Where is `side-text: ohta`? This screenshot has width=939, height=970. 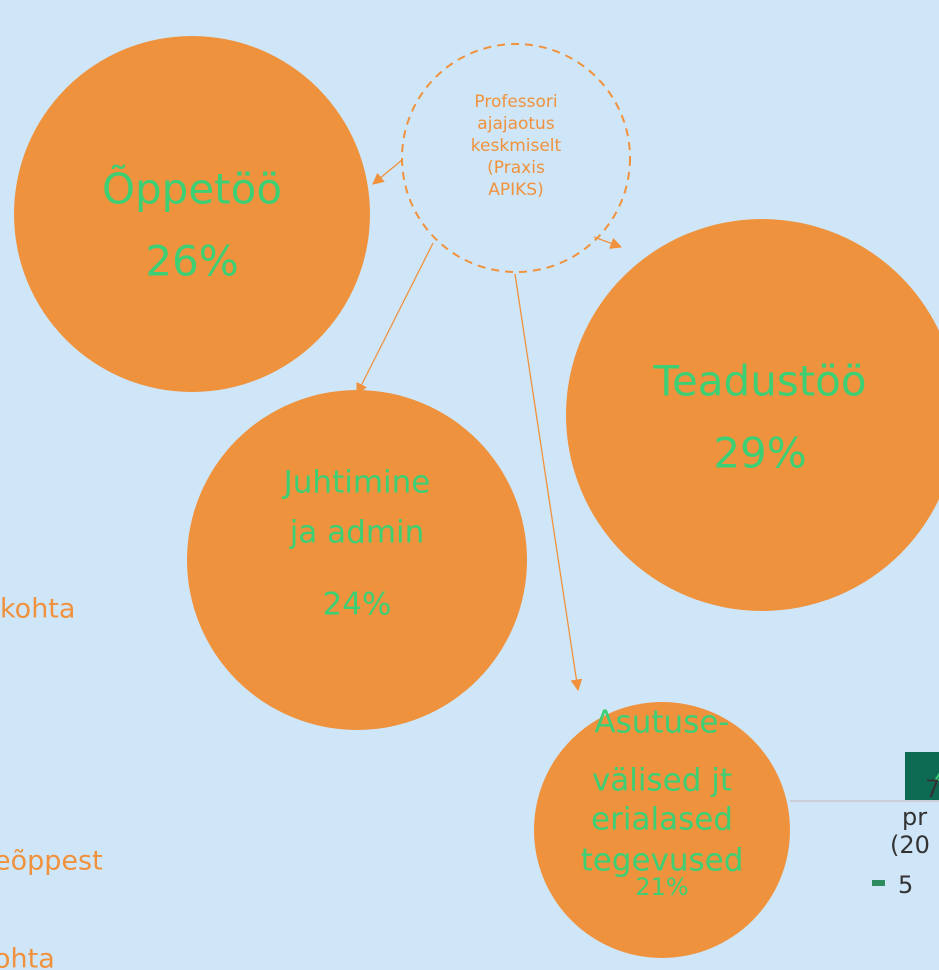
side-text: ohta is located at coordinates (27, 957).